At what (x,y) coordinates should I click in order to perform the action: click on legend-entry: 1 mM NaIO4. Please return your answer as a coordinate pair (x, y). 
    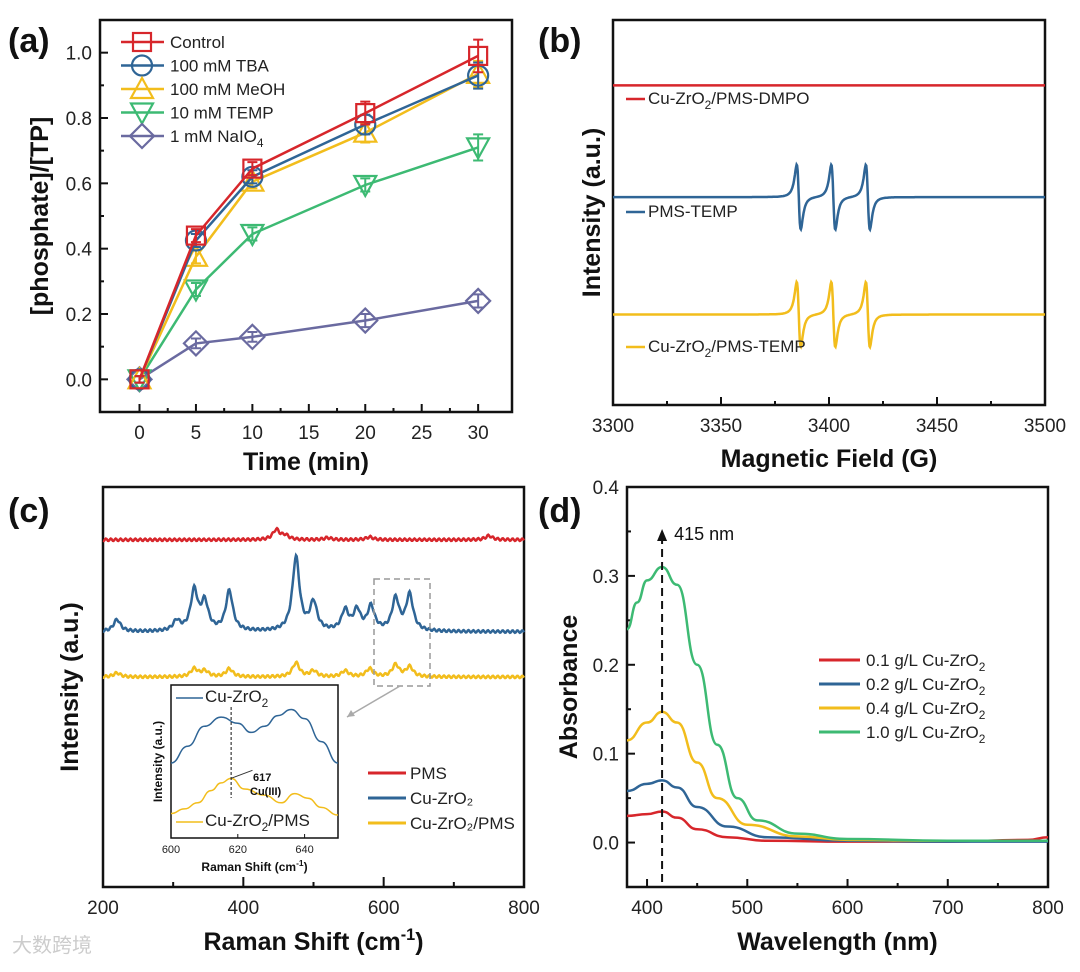
    Looking at the image, I should click on (192, 136).